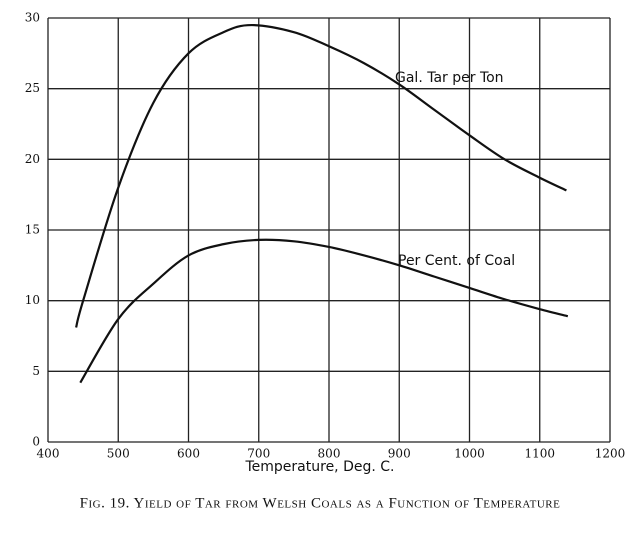 The width and height of the screenshot is (629, 534). What do you see at coordinates (399, 454) in the screenshot?
I see `x-tick-label: 900` at bounding box center [399, 454].